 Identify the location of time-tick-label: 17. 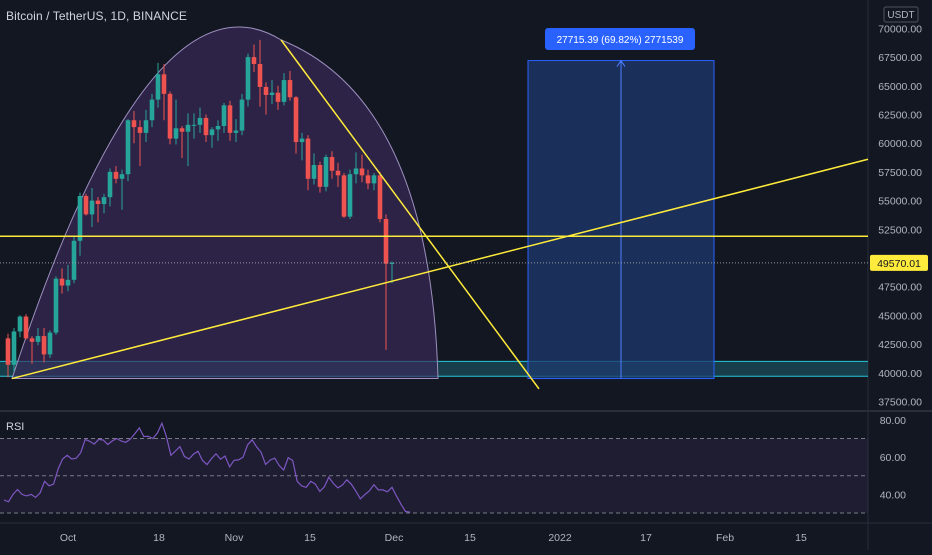
(646, 538).